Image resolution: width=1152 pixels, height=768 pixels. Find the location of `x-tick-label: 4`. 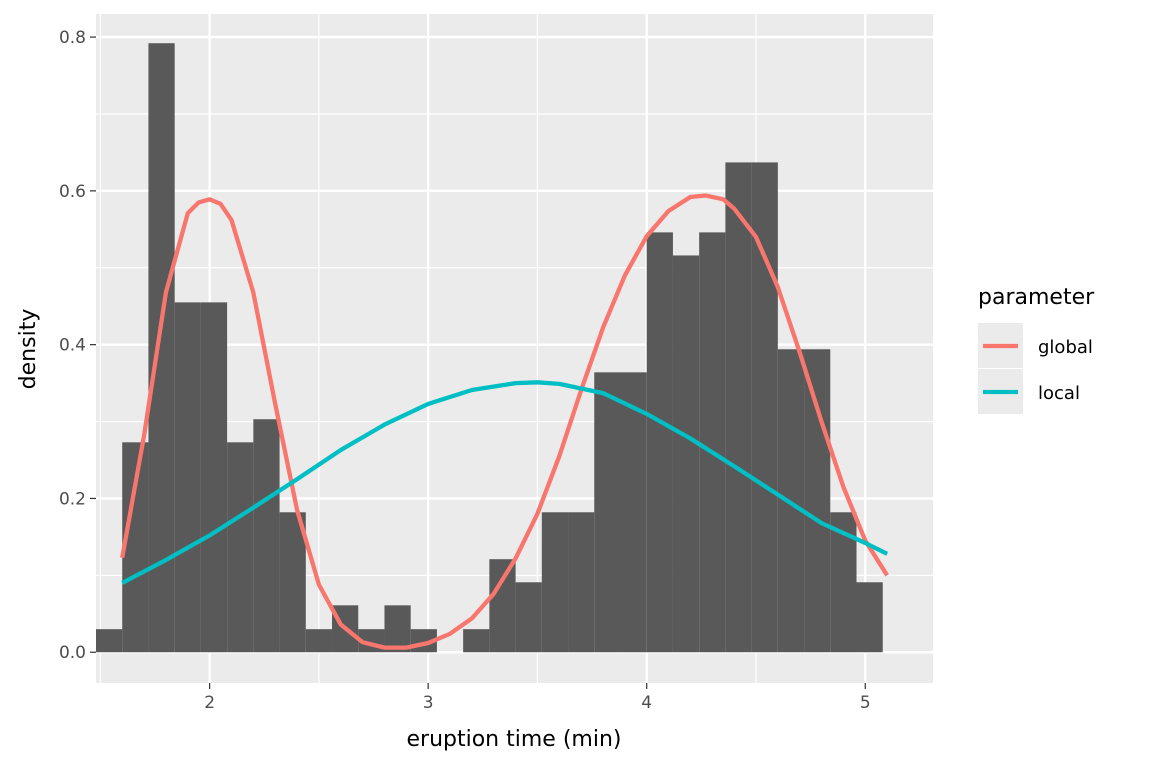

x-tick-label: 4 is located at coordinates (646, 703).